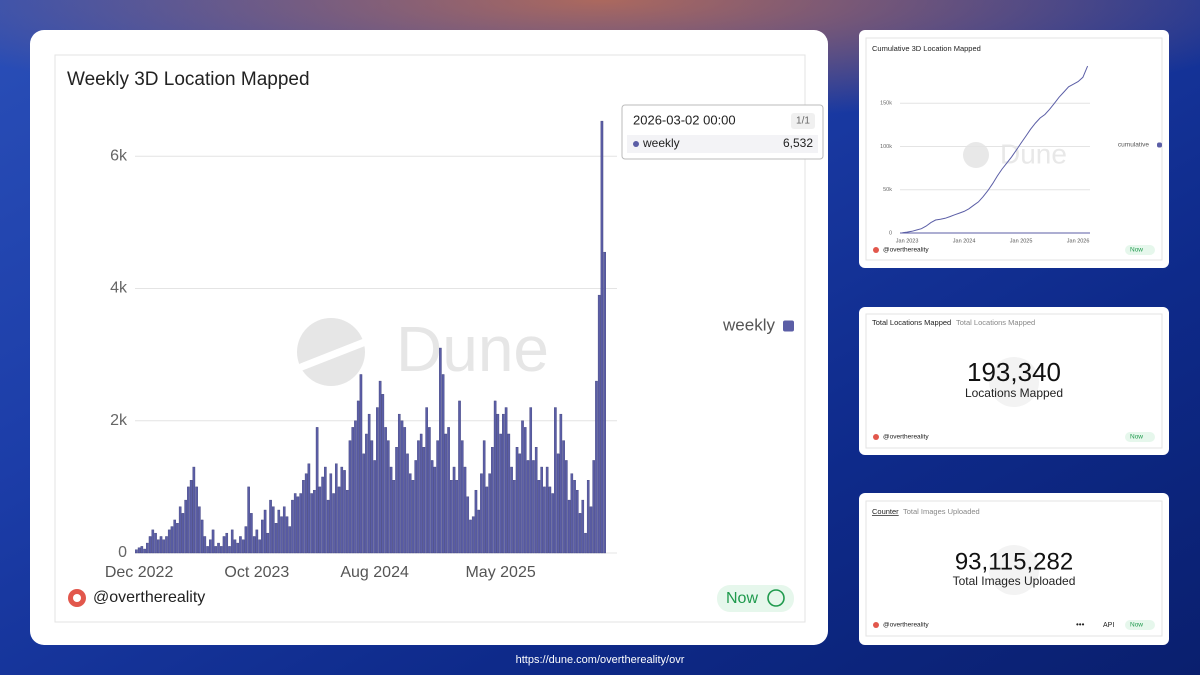 This screenshot has width=1200, height=675. Describe the element at coordinates (748, 324) in the screenshot. I see `legend-label: weekly` at that location.